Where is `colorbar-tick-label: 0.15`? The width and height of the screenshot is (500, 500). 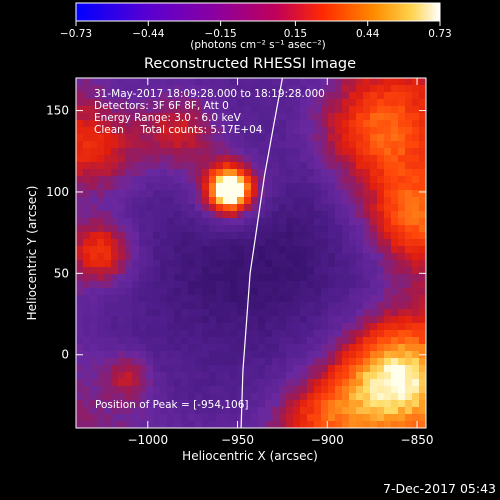 colorbar-tick-label: 0.15 is located at coordinates (295, 34).